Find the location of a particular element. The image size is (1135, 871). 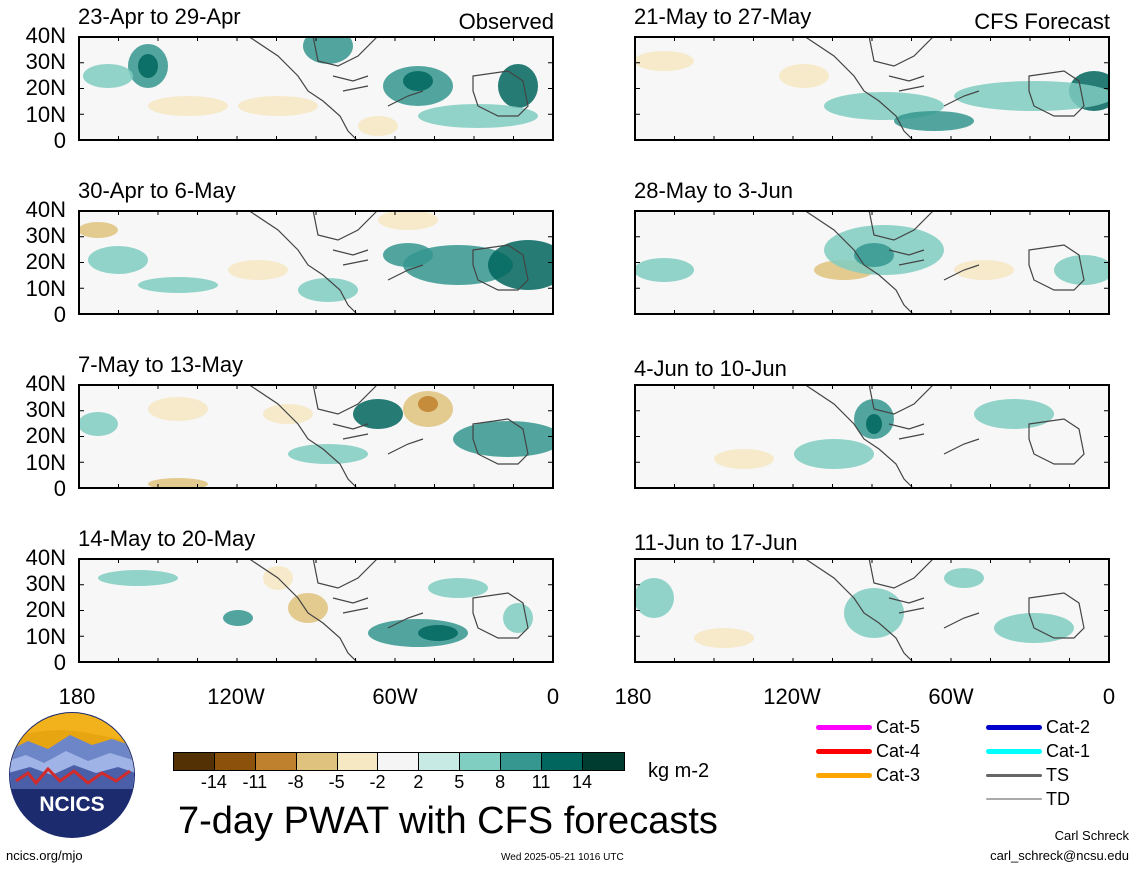

ts-legend-line is located at coordinates (1014, 775).